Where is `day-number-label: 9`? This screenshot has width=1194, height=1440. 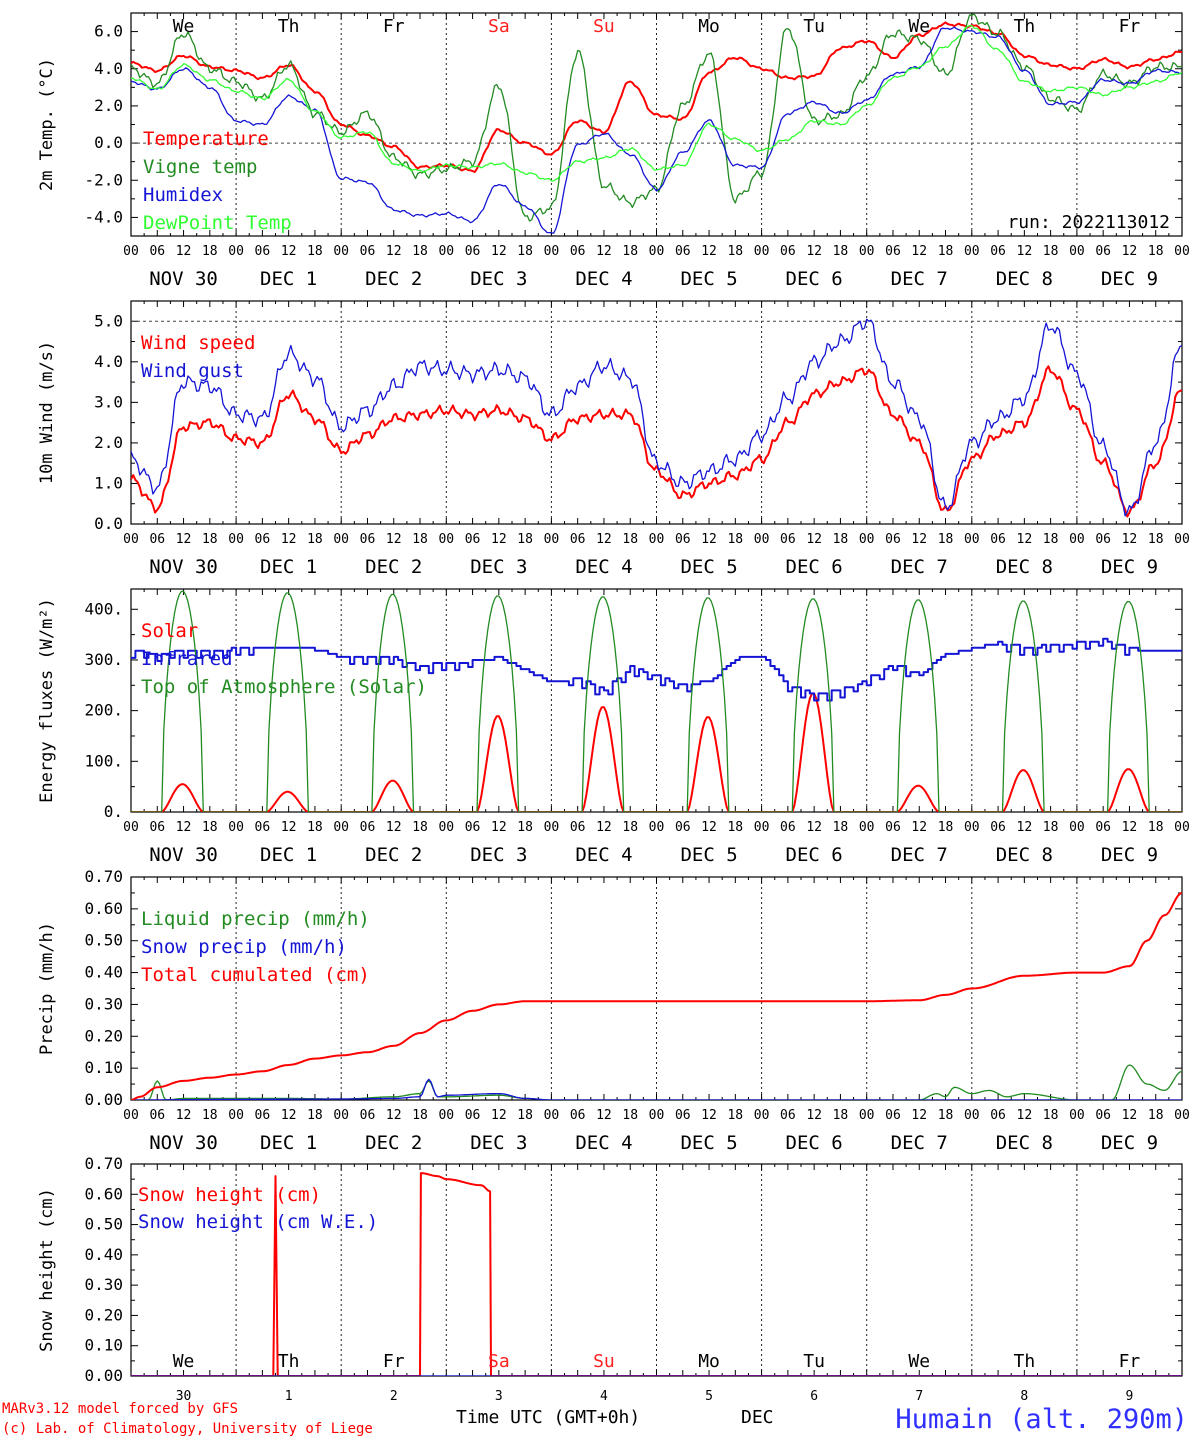 day-number-label: 9 is located at coordinates (1130, 1396).